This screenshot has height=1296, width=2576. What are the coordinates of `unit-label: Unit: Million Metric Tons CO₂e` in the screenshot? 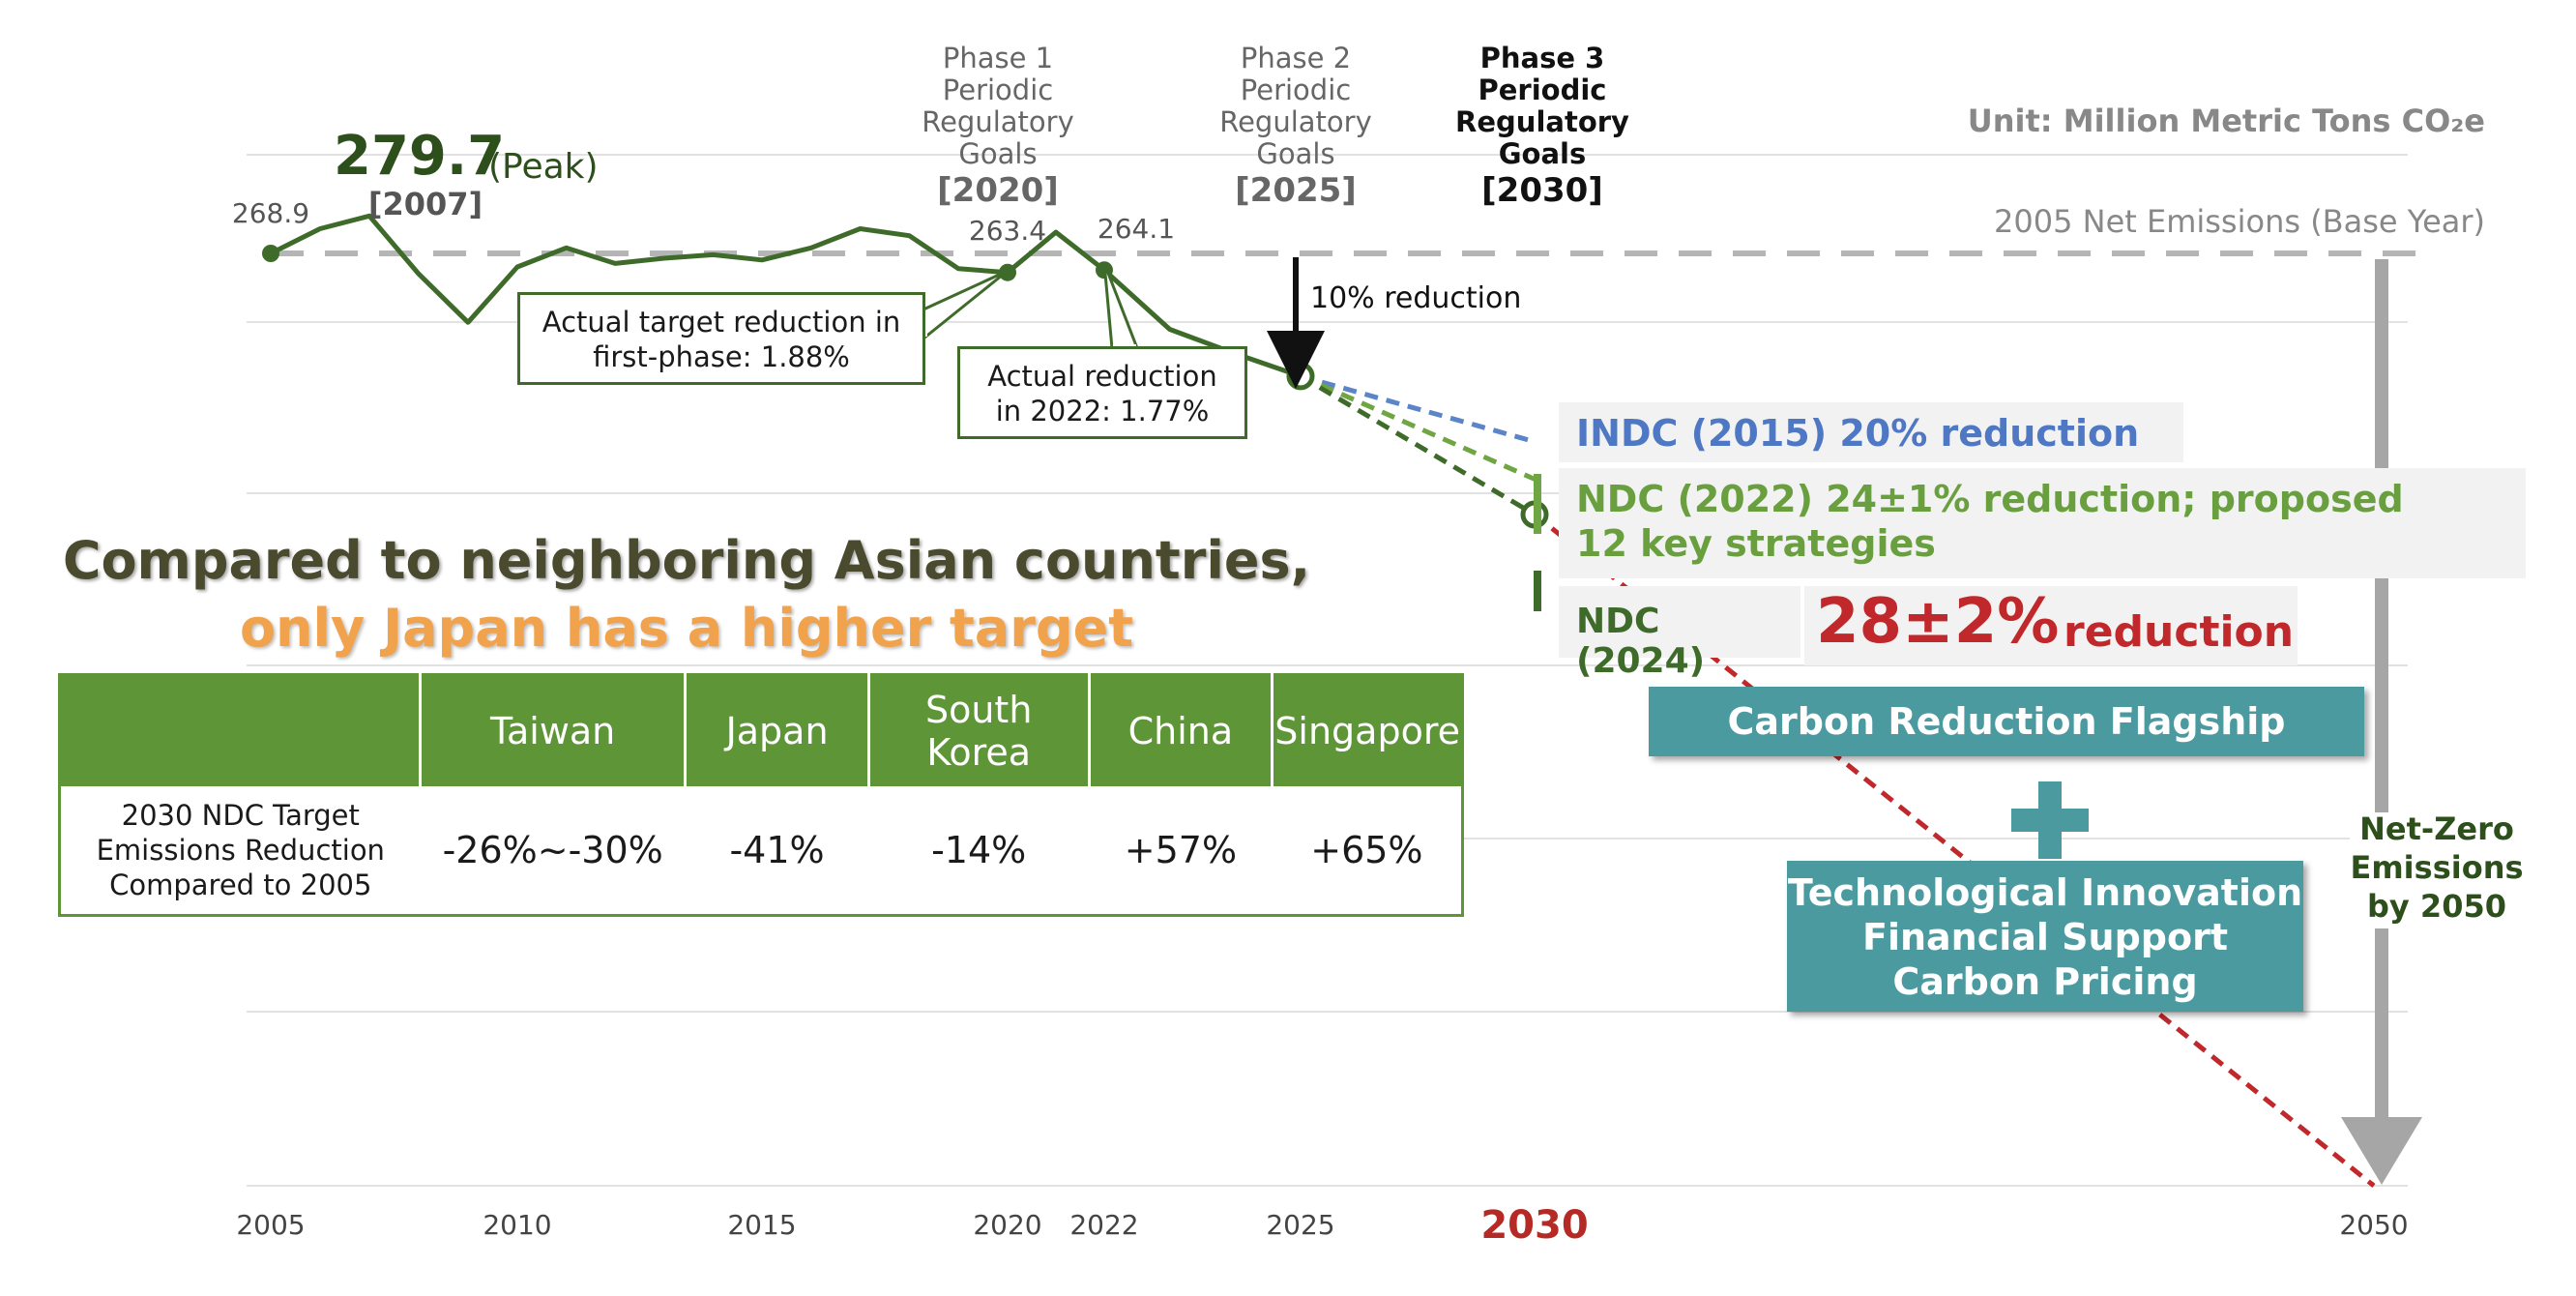 It's located at (2226, 121).